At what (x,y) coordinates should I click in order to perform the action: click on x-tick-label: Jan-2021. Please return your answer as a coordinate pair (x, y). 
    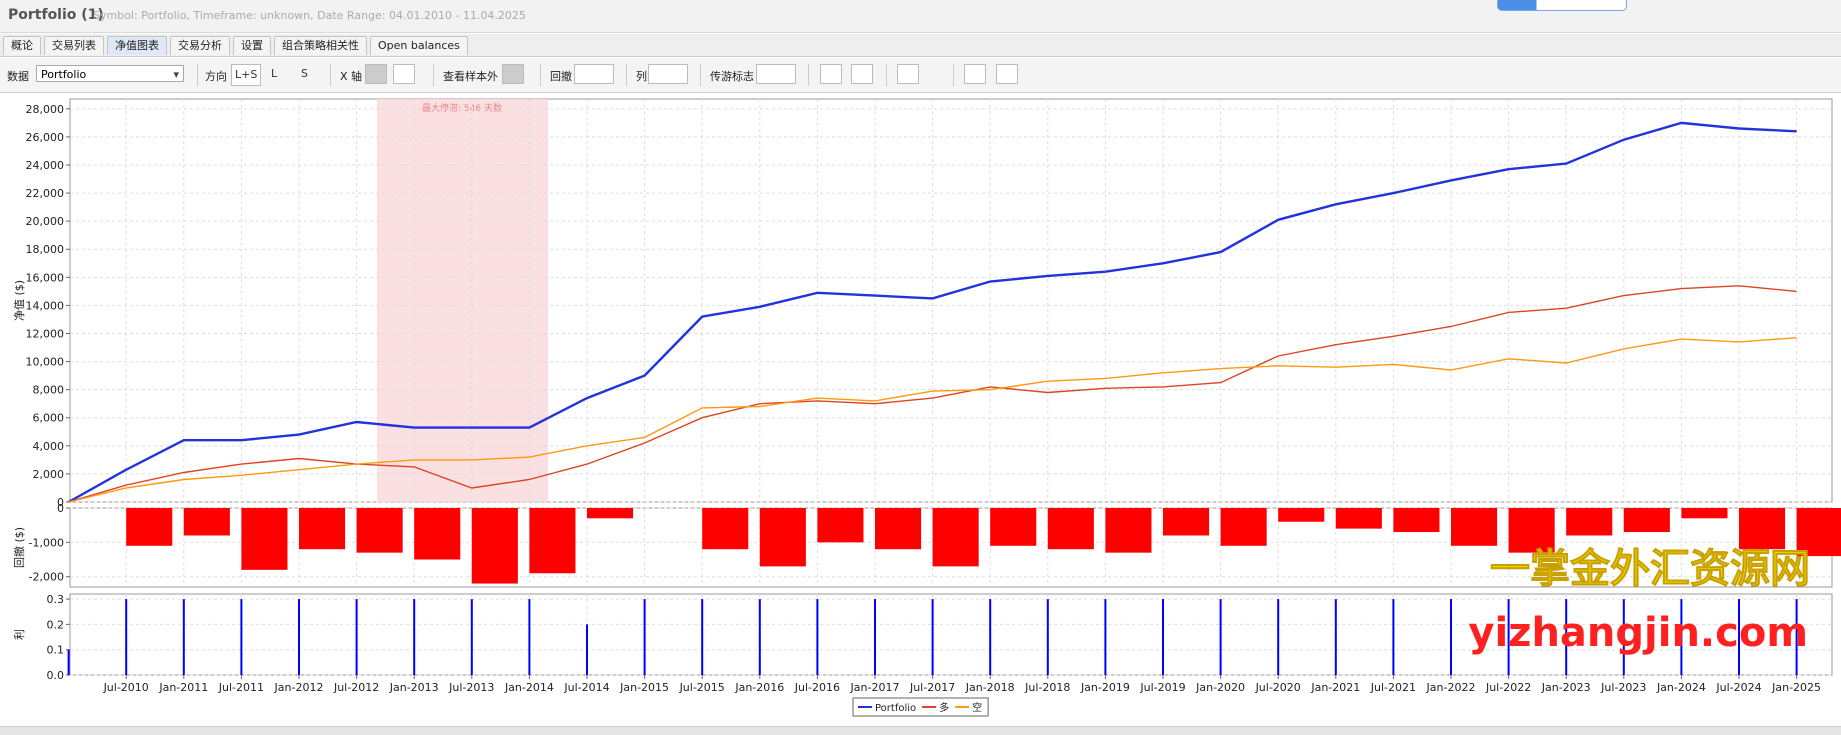
    Looking at the image, I should click on (1335, 687).